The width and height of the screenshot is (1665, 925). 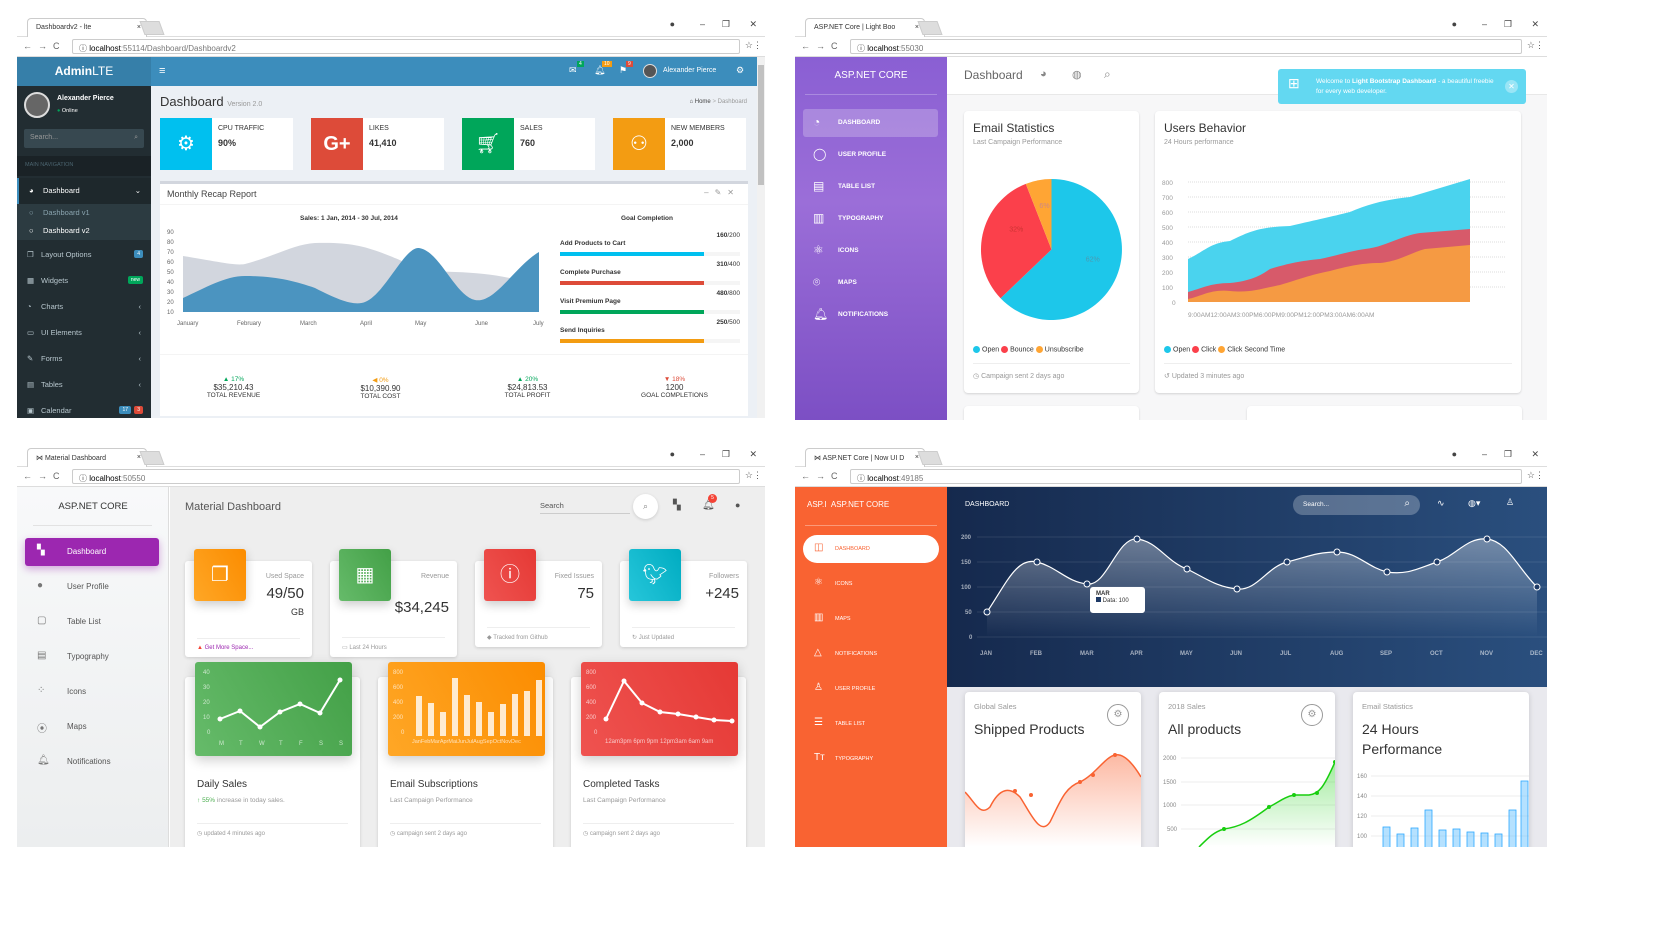 I want to click on sidebar-item-user-profile: ● User Profile, so click(x=73, y=585).